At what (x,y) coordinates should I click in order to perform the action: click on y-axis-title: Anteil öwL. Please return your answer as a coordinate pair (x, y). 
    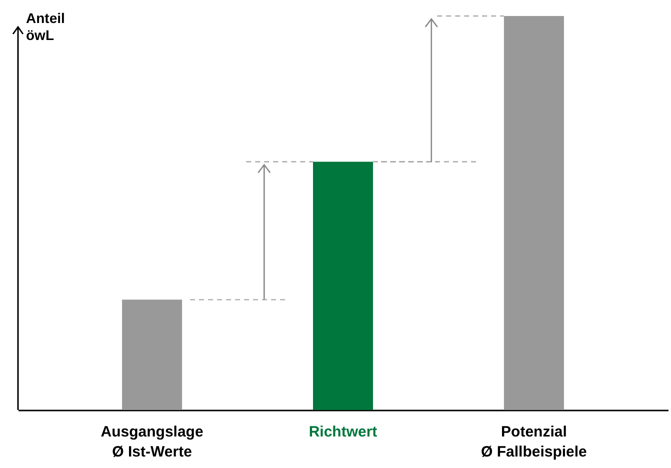
    Looking at the image, I should click on (45, 27).